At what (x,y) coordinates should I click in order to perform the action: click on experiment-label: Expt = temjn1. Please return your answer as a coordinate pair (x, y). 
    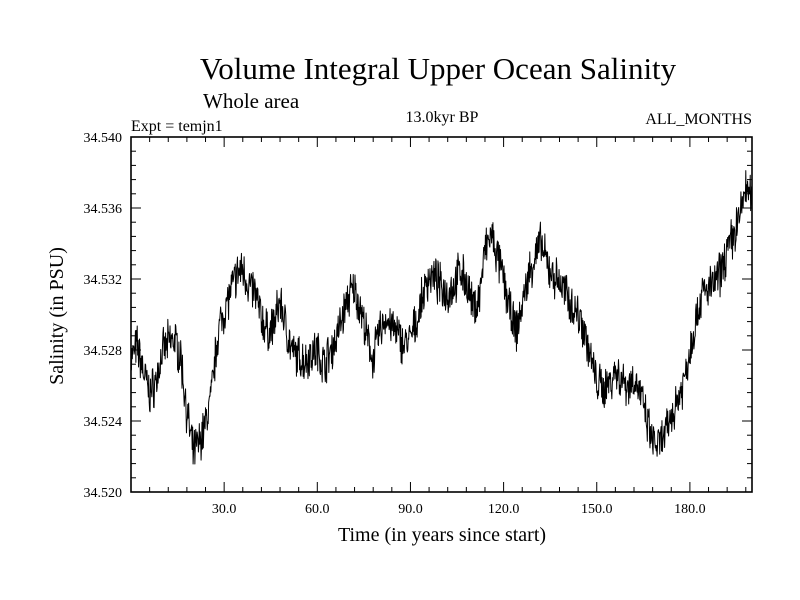
    Looking at the image, I should click on (177, 126).